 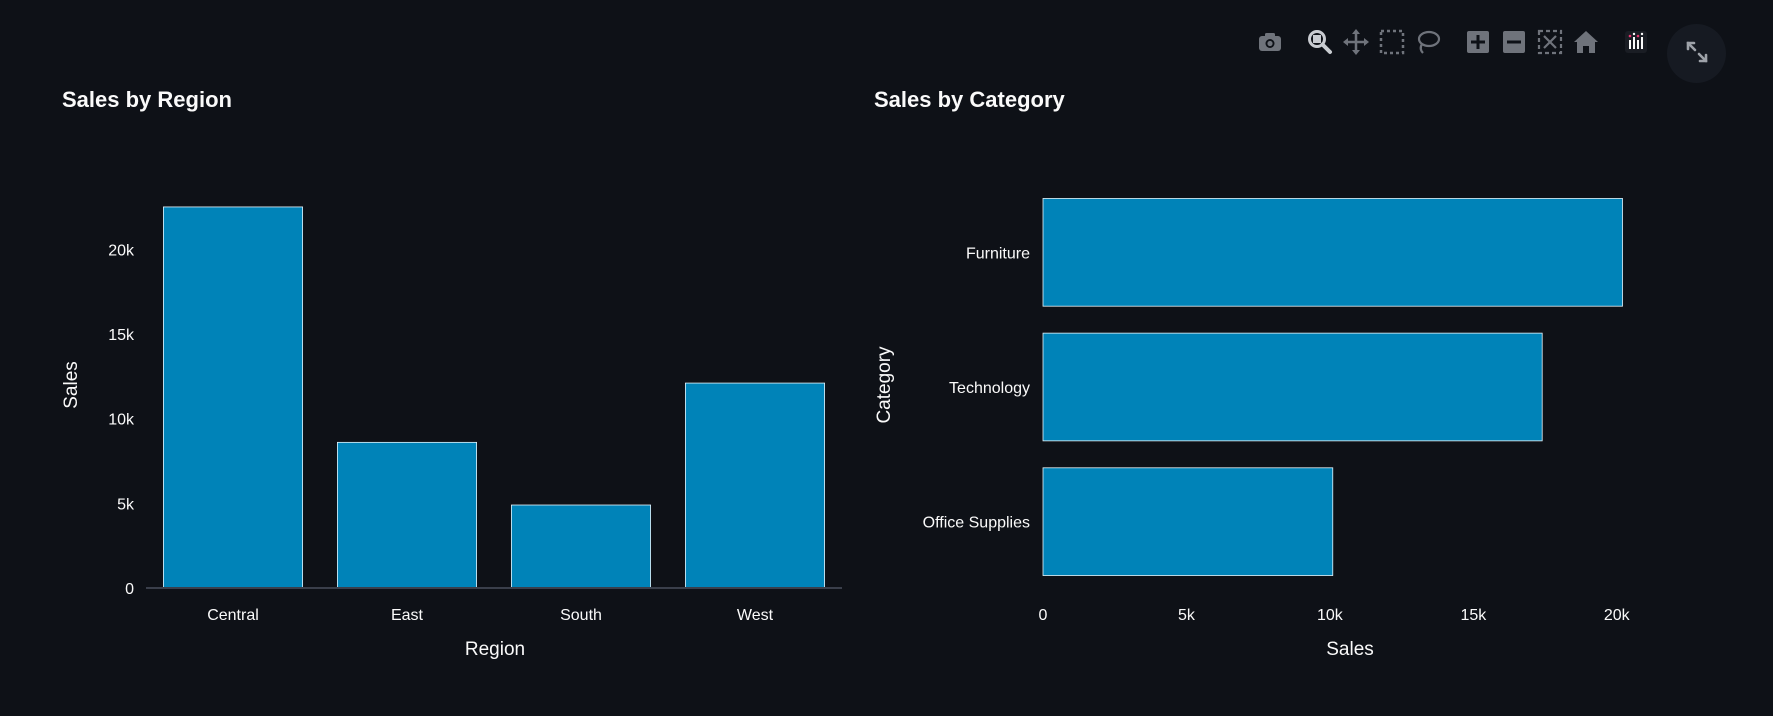 I want to click on expand-icon, so click(x=1697, y=54).